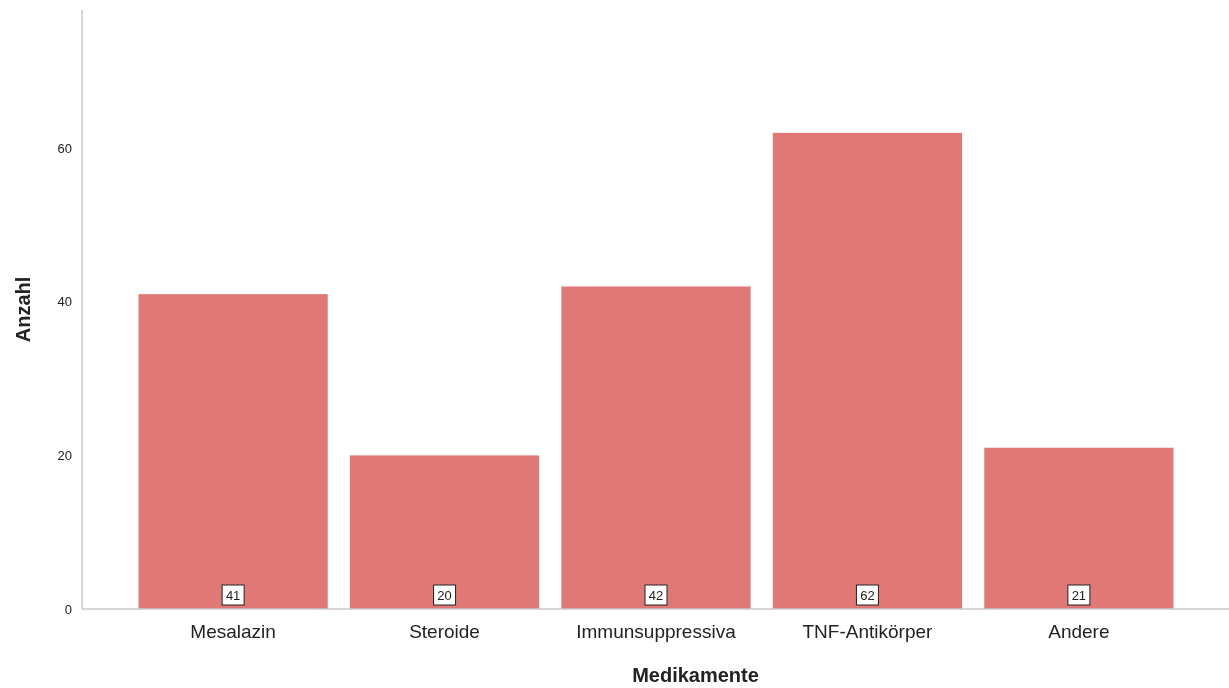 The height and width of the screenshot is (688, 1229). Describe the element at coordinates (64, 455) in the screenshot. I see `y-tick-label: 20` at that location.